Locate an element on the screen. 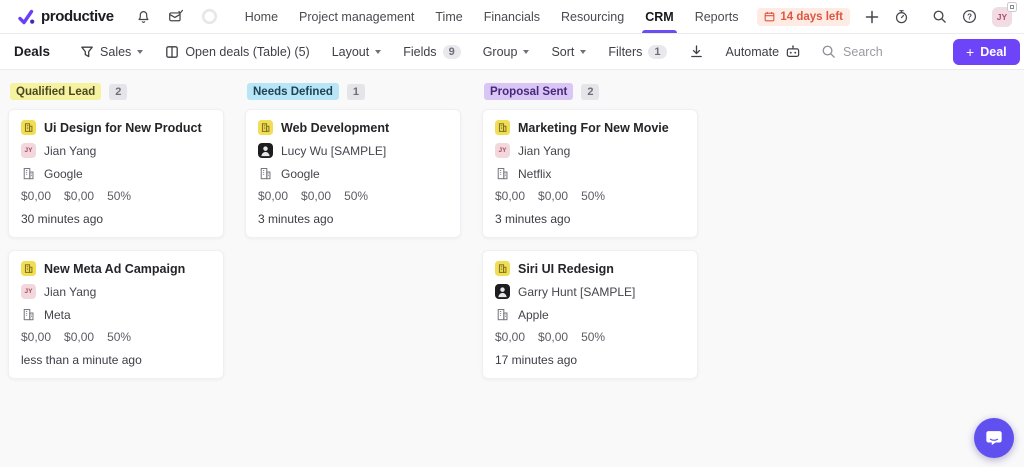 This screenshot has height=467, width=1024. chat-bubble-icon is located at coordinates (994, 438).